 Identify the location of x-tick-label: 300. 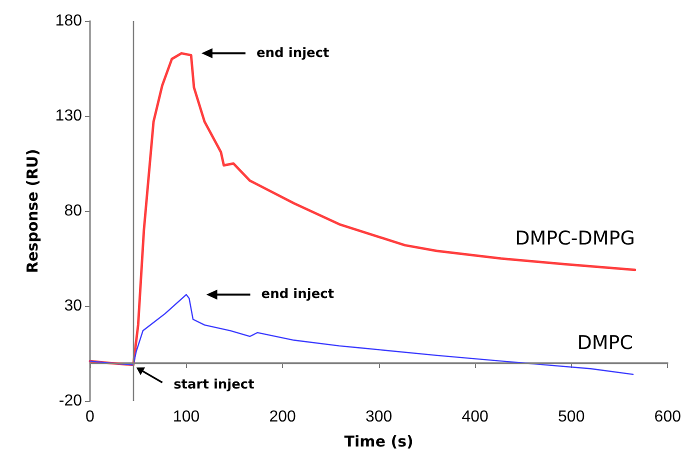
(378, 417).